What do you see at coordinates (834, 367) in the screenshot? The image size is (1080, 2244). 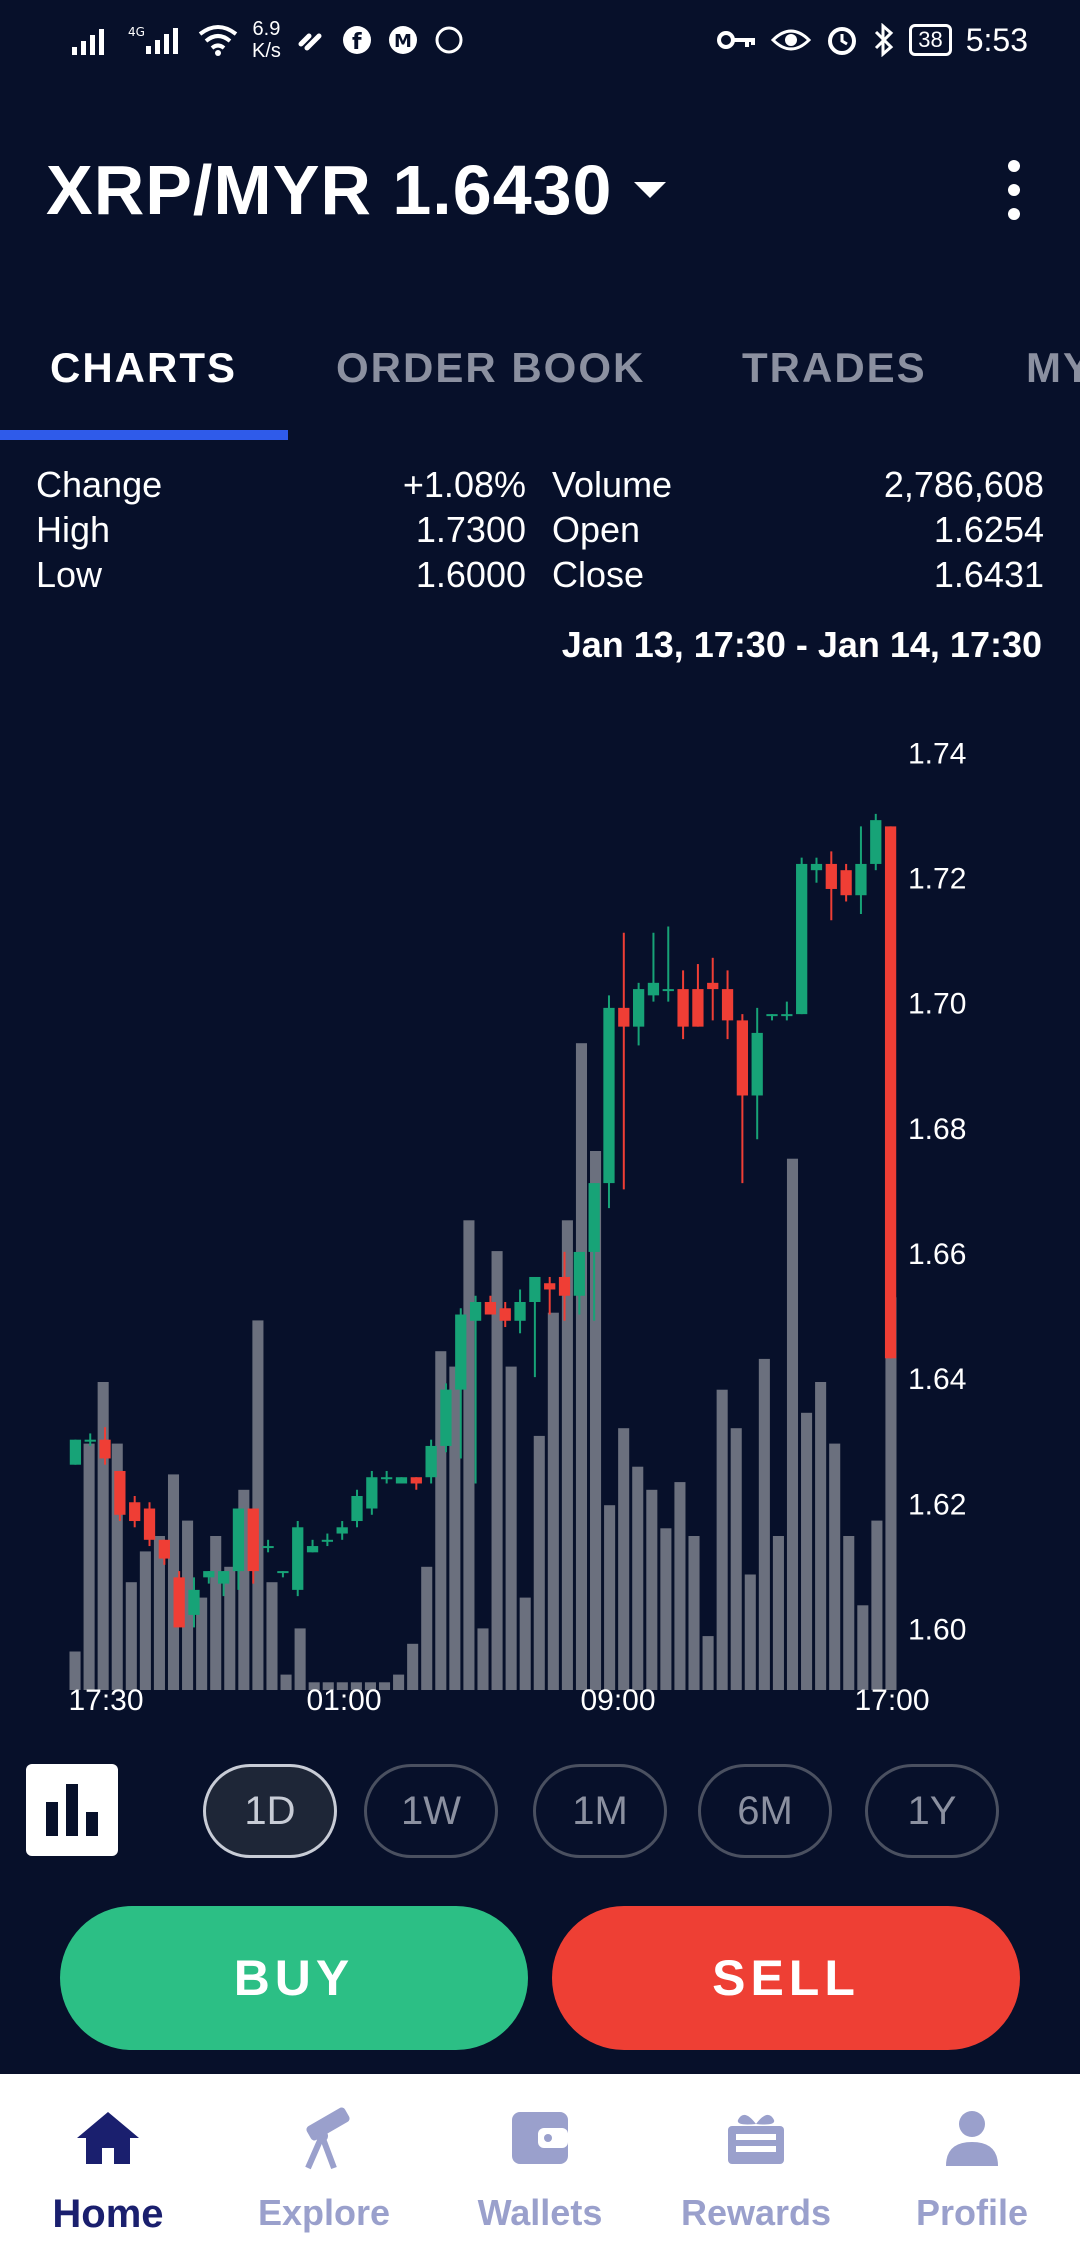 I see `tab-trades: TRADES` at bounding box center [834, 367].